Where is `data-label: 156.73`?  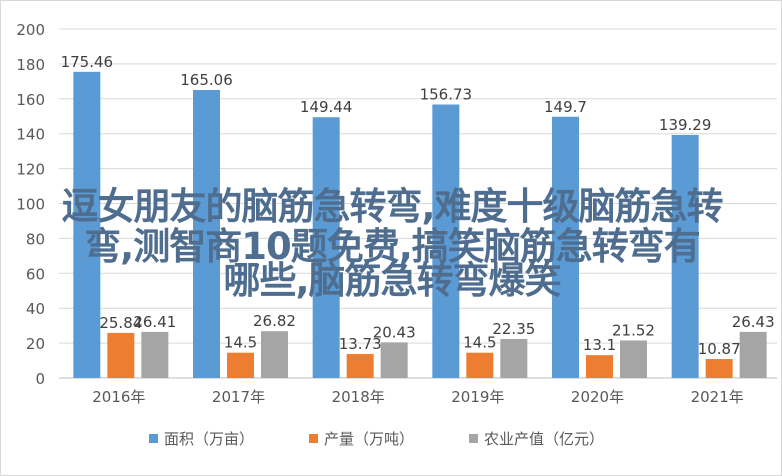
data-label: 156.73 is located at coordinates (446, 95).